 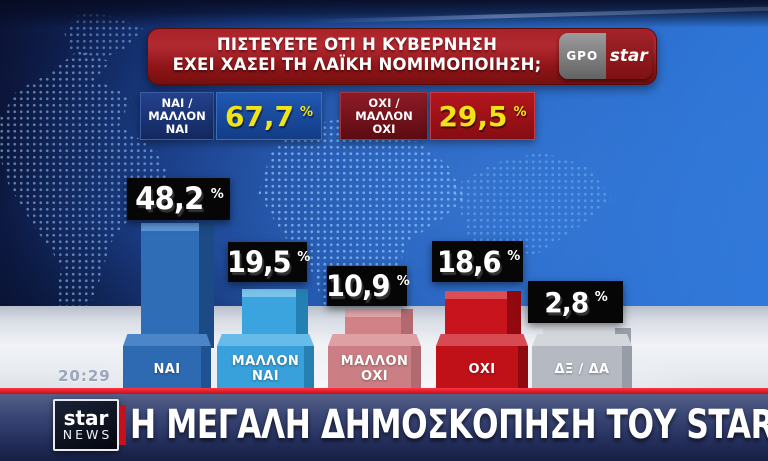 I want to click on category-label: ΟΧΙ, so click(x=482, y=369).